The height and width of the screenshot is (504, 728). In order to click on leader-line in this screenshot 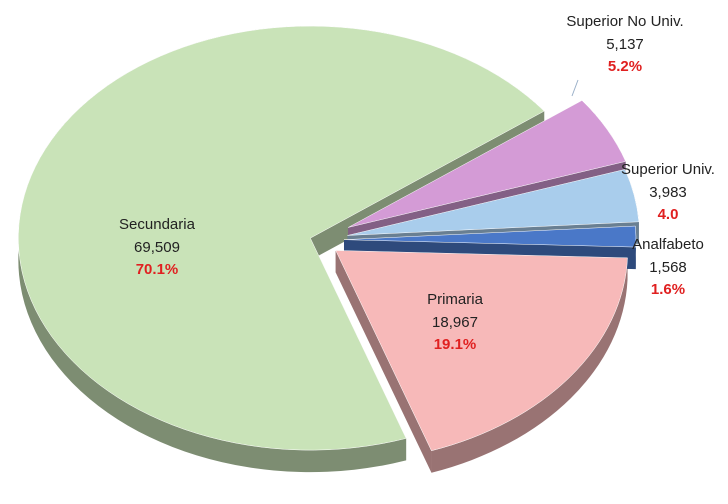, I will do `click(575, 88)`.